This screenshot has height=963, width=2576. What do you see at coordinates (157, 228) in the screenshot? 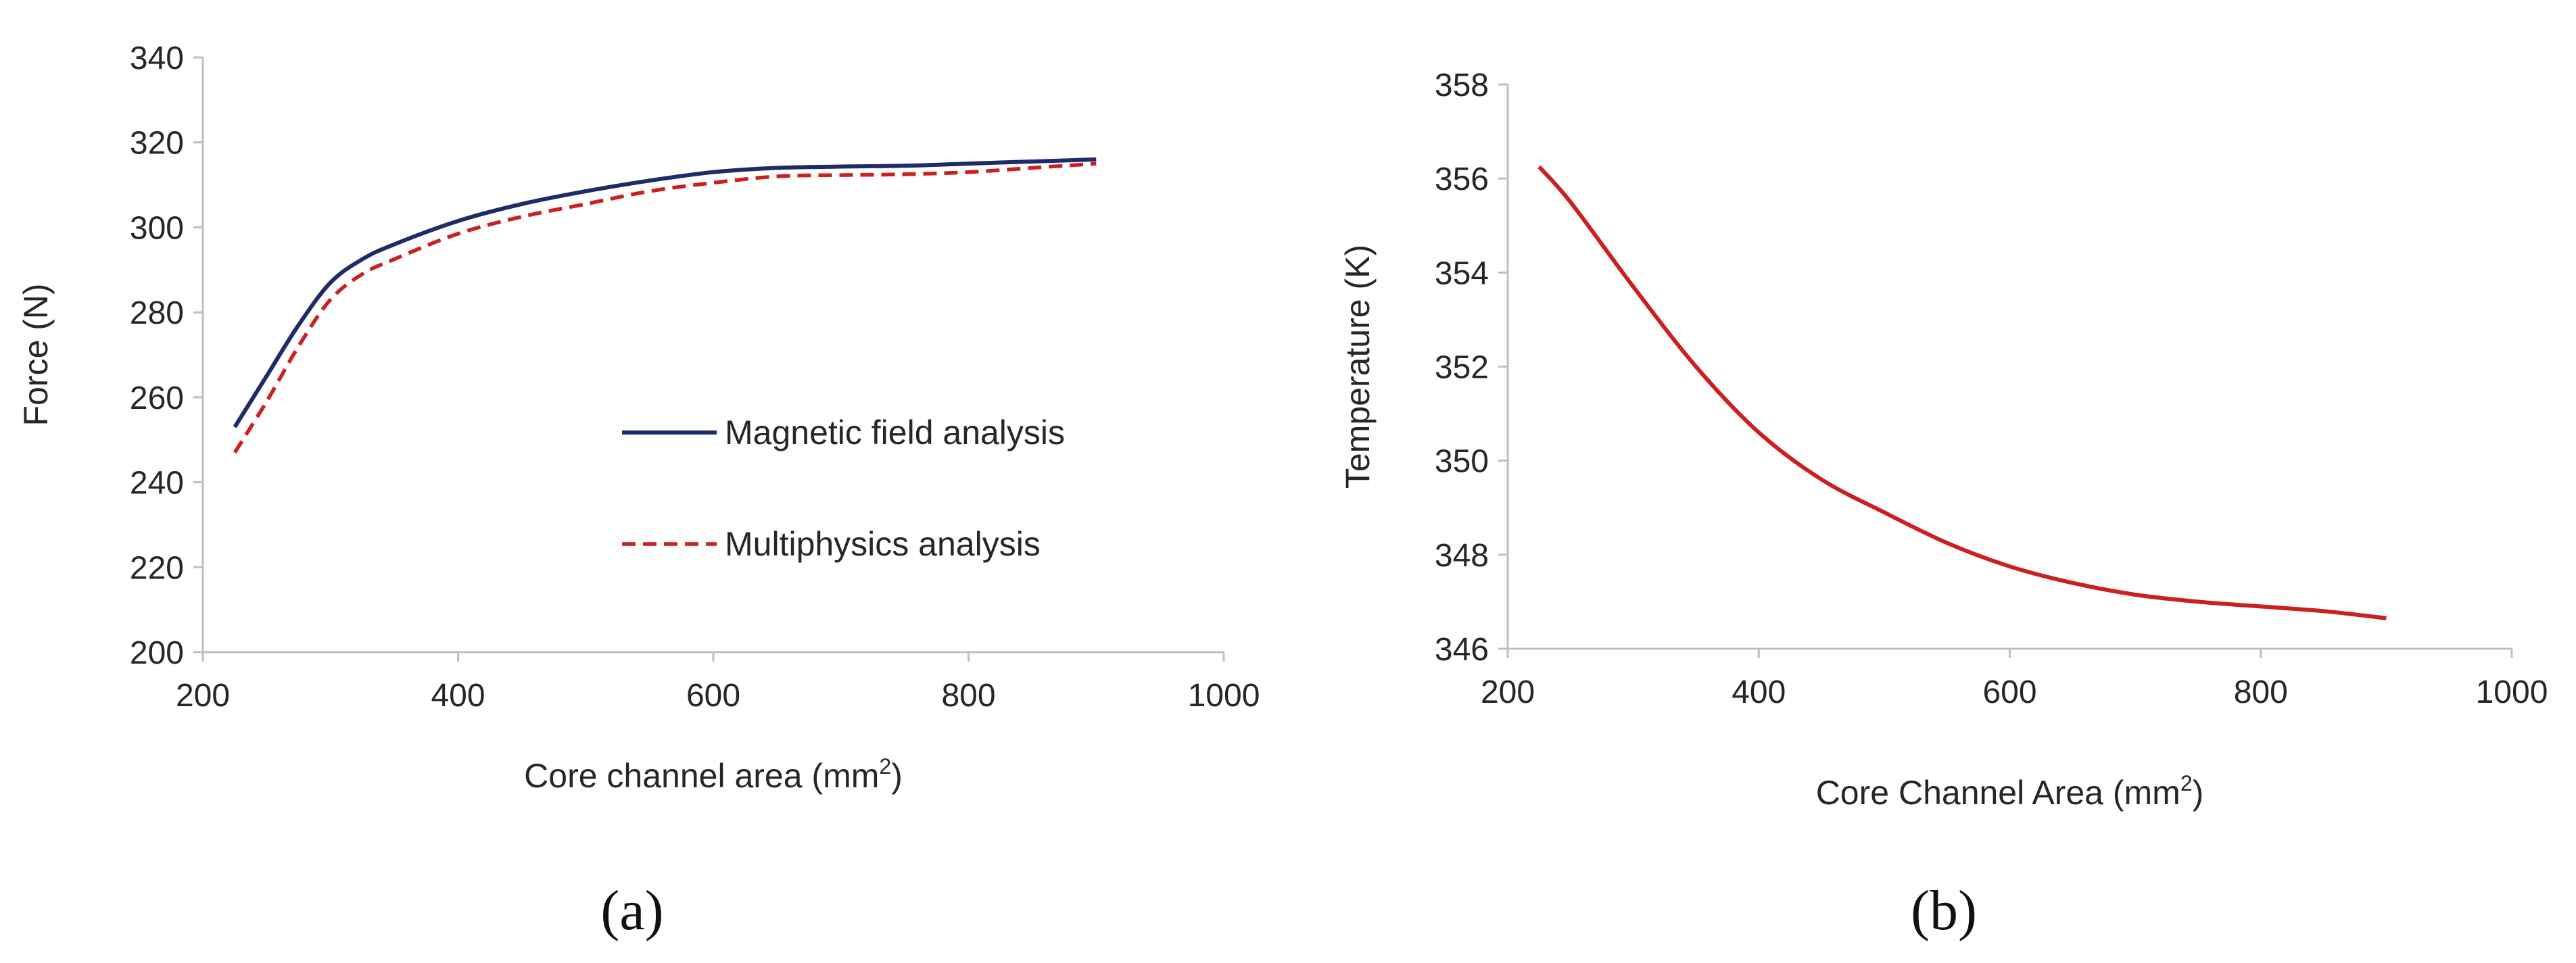
I see `y-tick-label: 300` at bounding box center [157, 228].